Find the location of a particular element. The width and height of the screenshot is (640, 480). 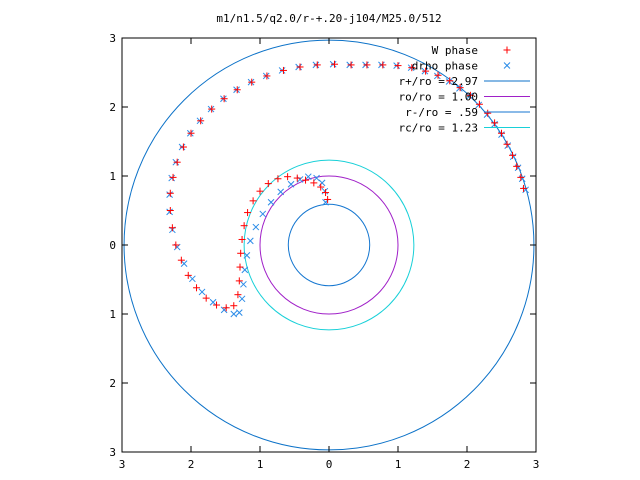

legend-label: rc/ro = 1.23 is located at coordinates (438, 128).